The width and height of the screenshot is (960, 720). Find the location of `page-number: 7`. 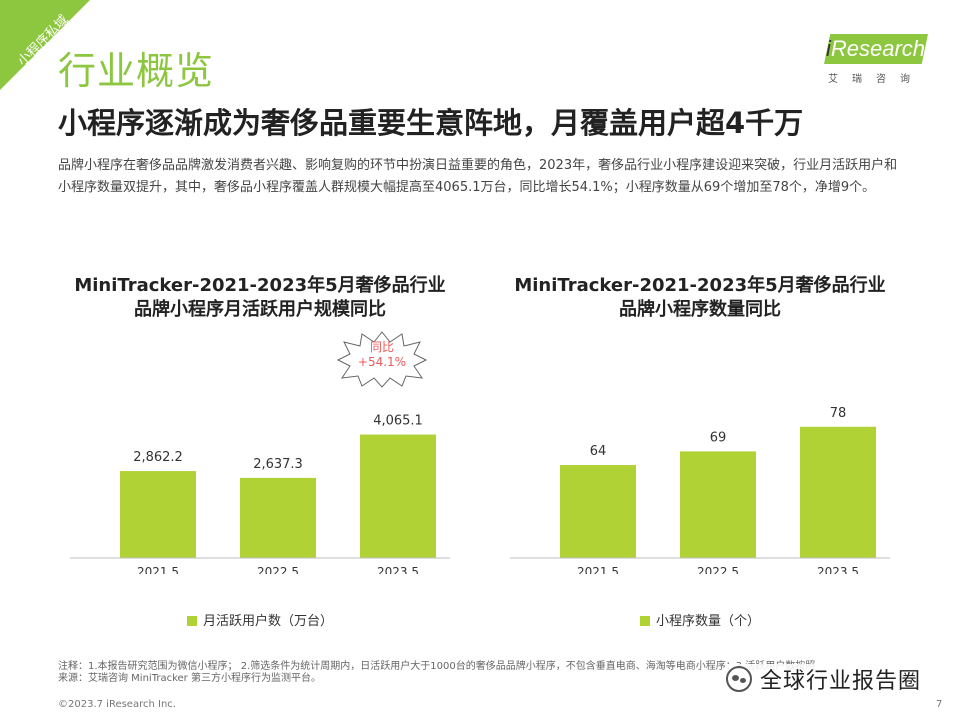

page-number: 7 is located at coordinates (939, 704).